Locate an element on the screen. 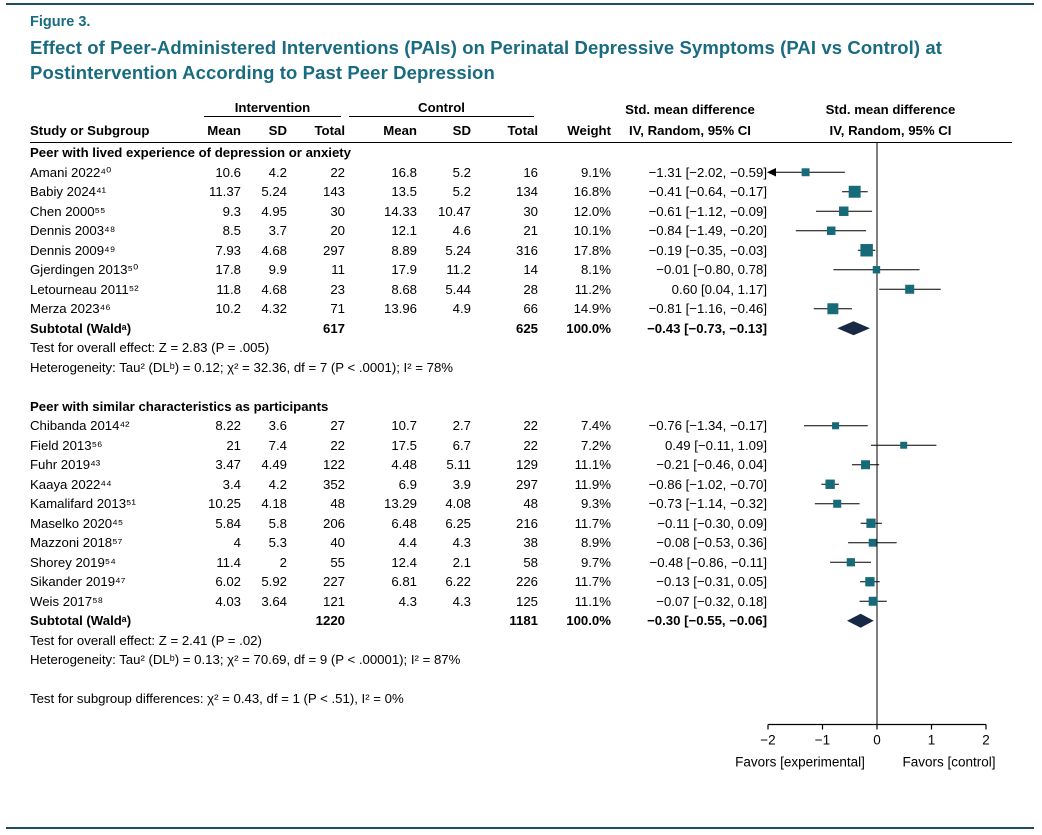  intervention-sd: 4.68 is located at coordinates (274, 289).